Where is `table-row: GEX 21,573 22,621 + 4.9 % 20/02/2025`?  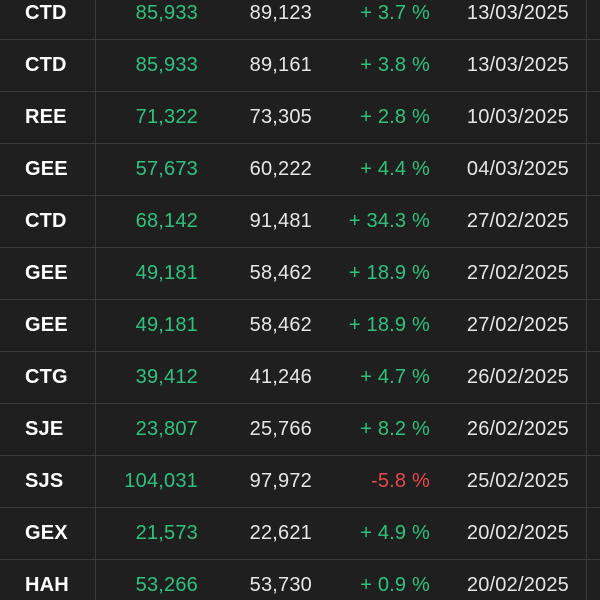 table-row: GEX 21,573 22,621 + 4.9 % 20/02/2025 is located at coordinates (300, 534).